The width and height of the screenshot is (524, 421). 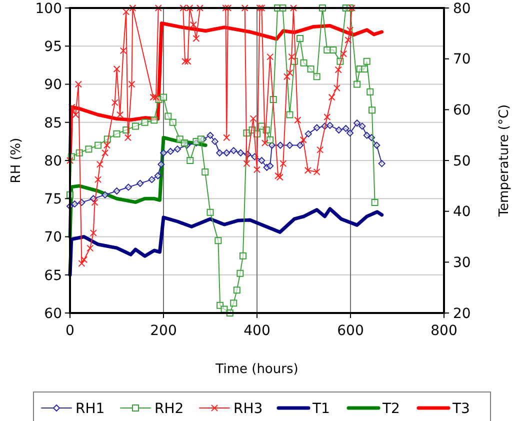 I want to click on y2-tick-label: 70, so click(x=462, y=60).